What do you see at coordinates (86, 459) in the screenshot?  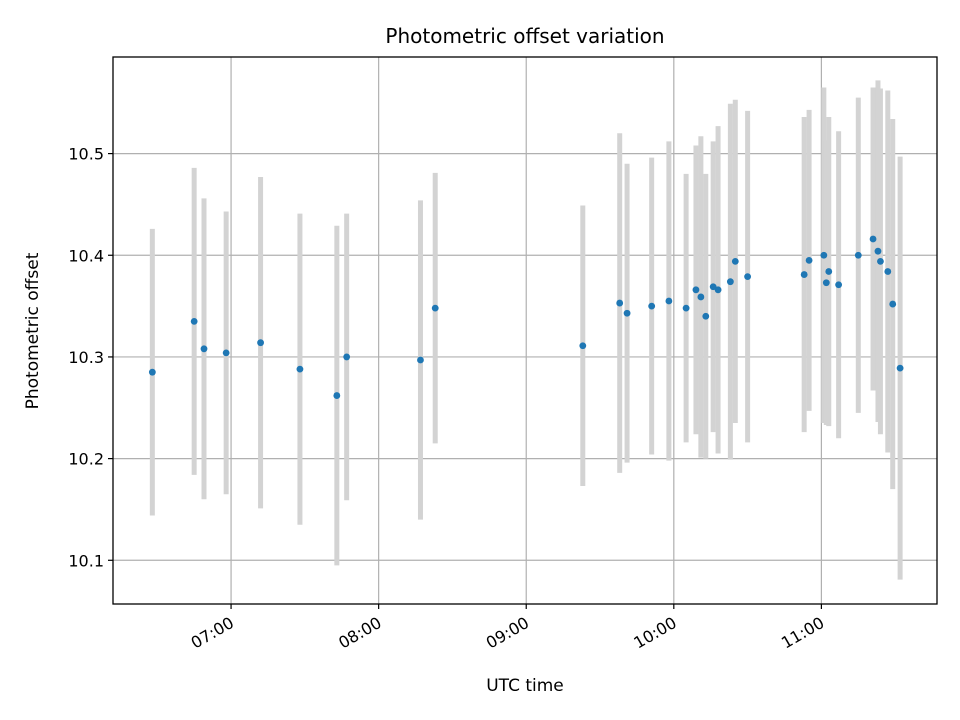 I see `y-tick-label: 10.2` at bounding box center [86, 459].